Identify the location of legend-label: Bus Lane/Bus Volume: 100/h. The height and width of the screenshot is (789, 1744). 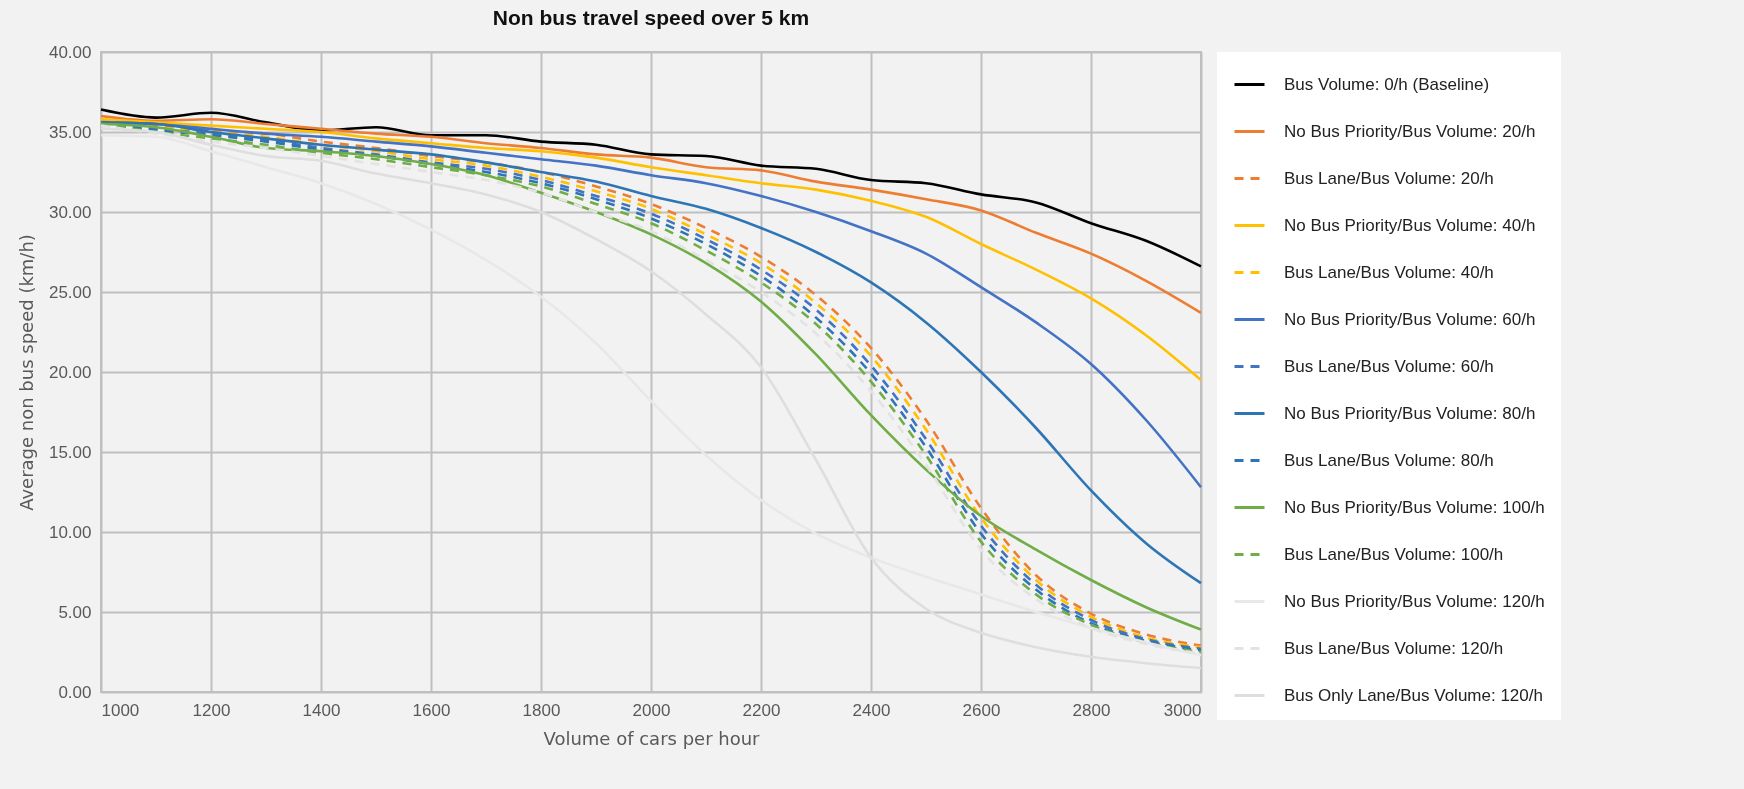
(1394, 554).